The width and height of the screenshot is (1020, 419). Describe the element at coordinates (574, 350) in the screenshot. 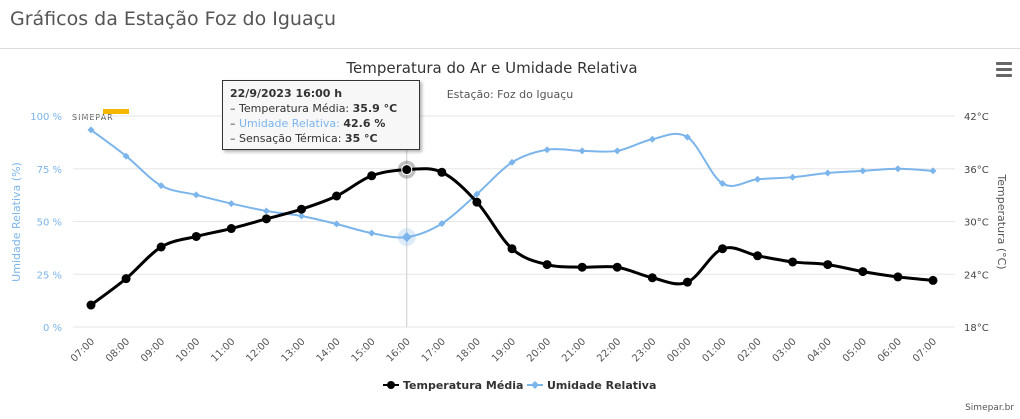

I see `x-tick: 21:00` at that location.